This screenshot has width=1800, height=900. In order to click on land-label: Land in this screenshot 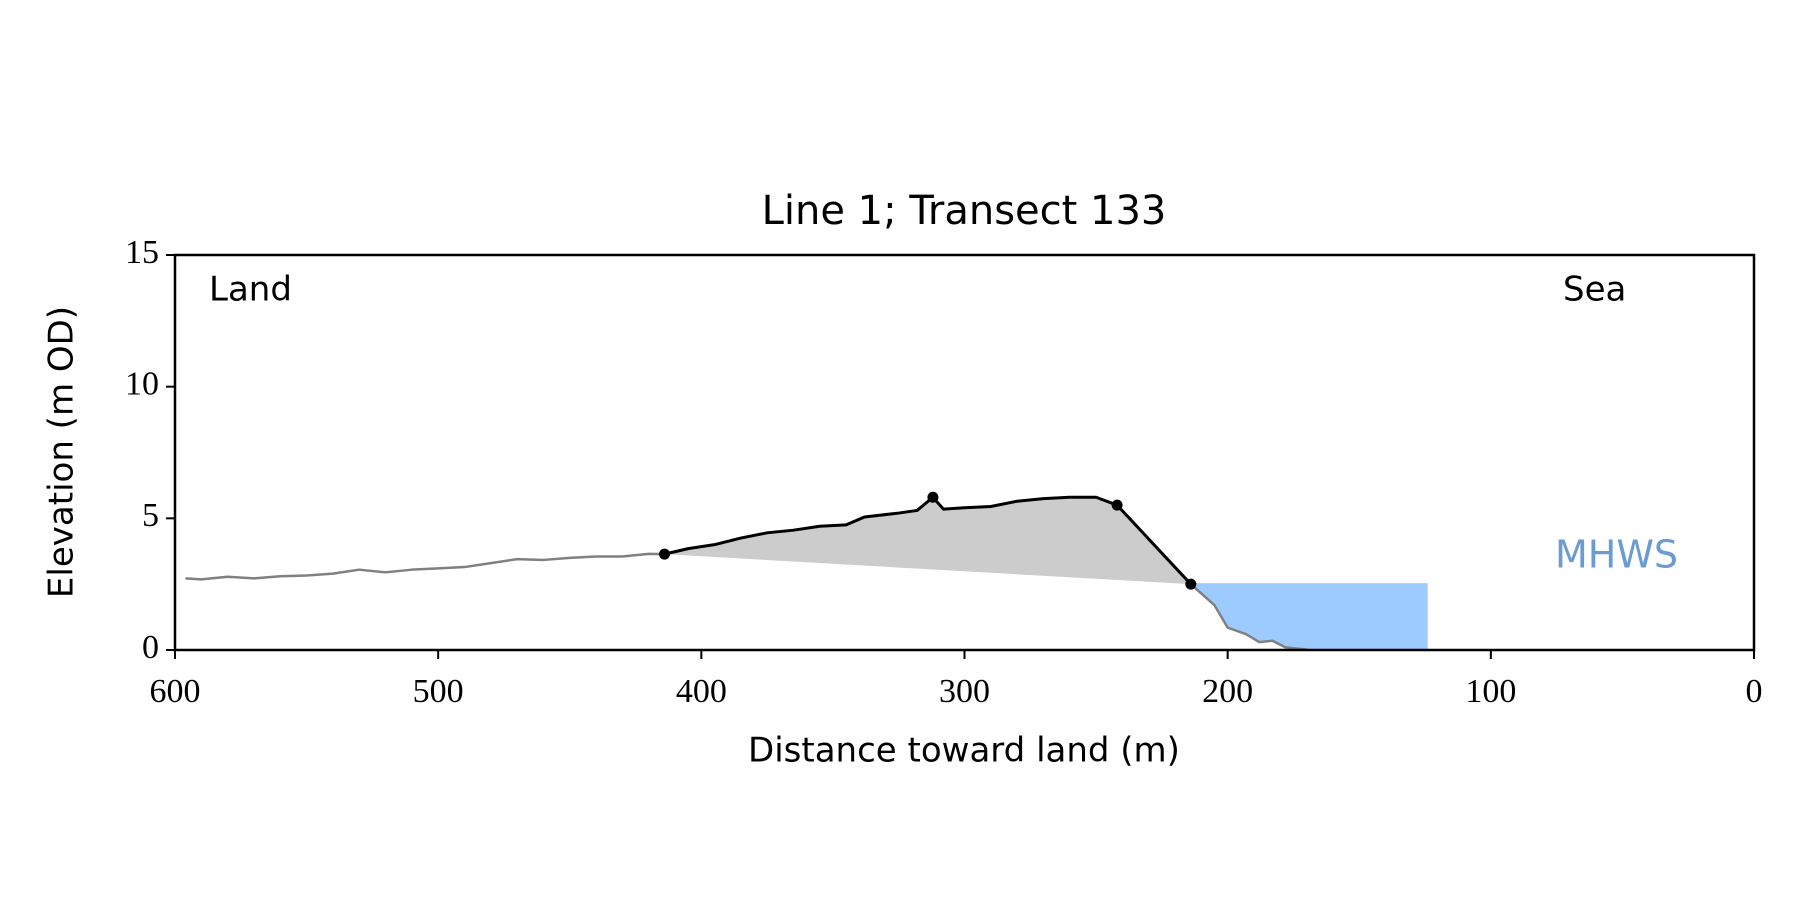, I will do `click(250, 290)`.